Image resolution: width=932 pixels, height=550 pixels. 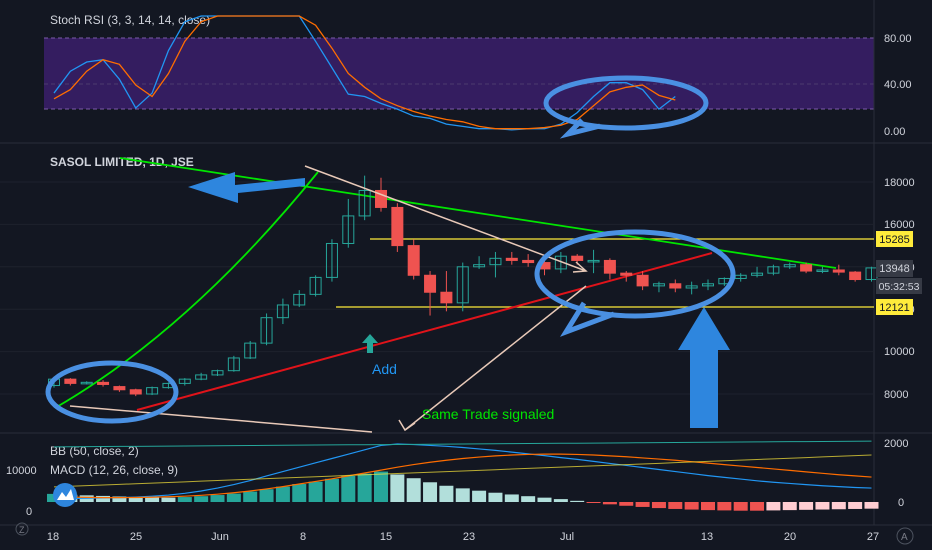 I want to click on tv-logo-icon, so click(x=65, y=495).